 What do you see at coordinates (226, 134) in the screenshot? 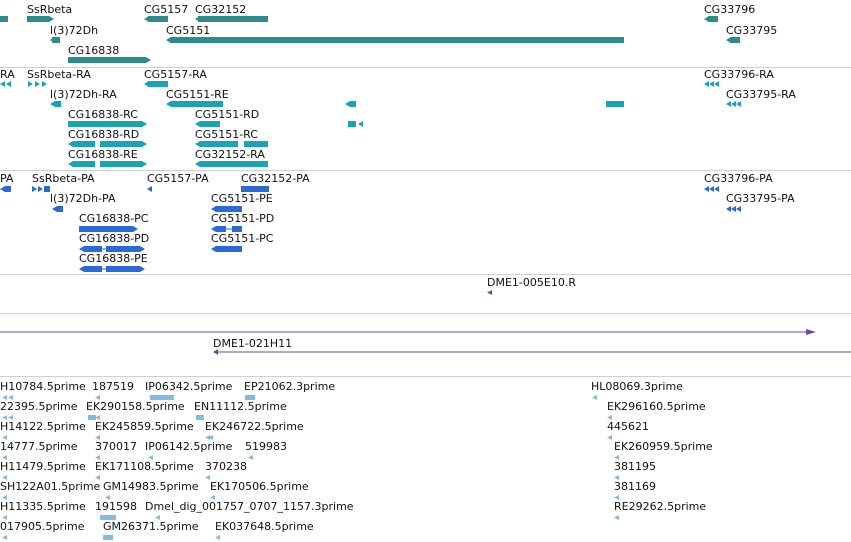
I see `transcript-label: CG5151-RC` at bounding box center [226, 134].